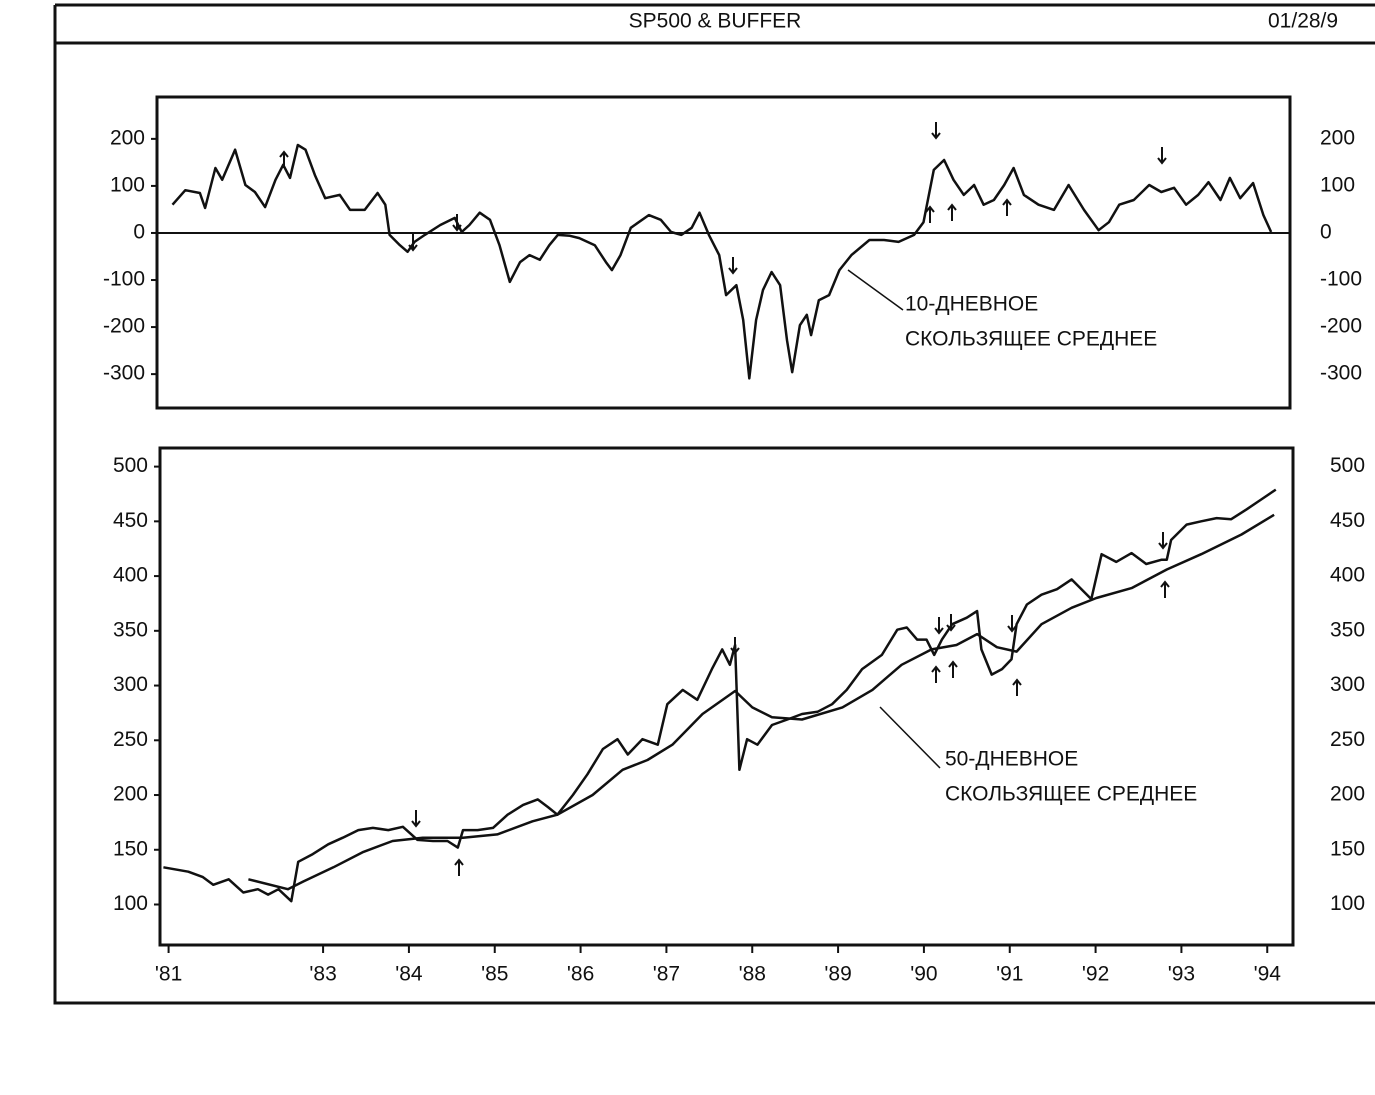 Image resolution: width=1375 pixels, height=1095 pixels. I want to click on y-tick-label: 250, so click(130, 739).